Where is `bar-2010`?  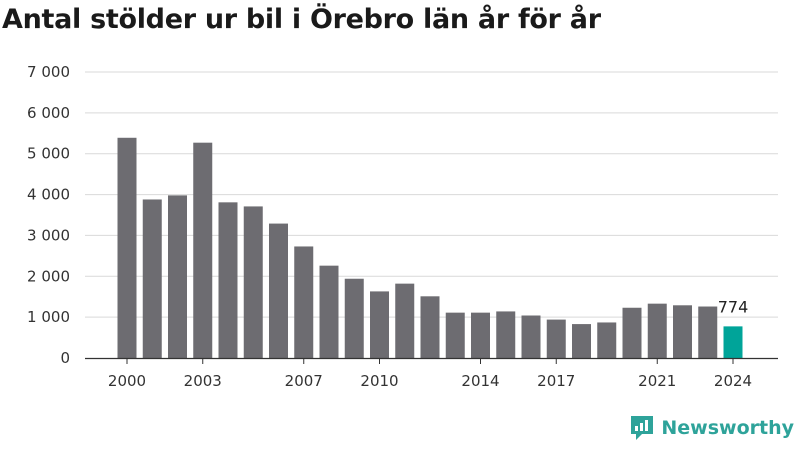
bar-2010 is located at coordinates (379, 324).